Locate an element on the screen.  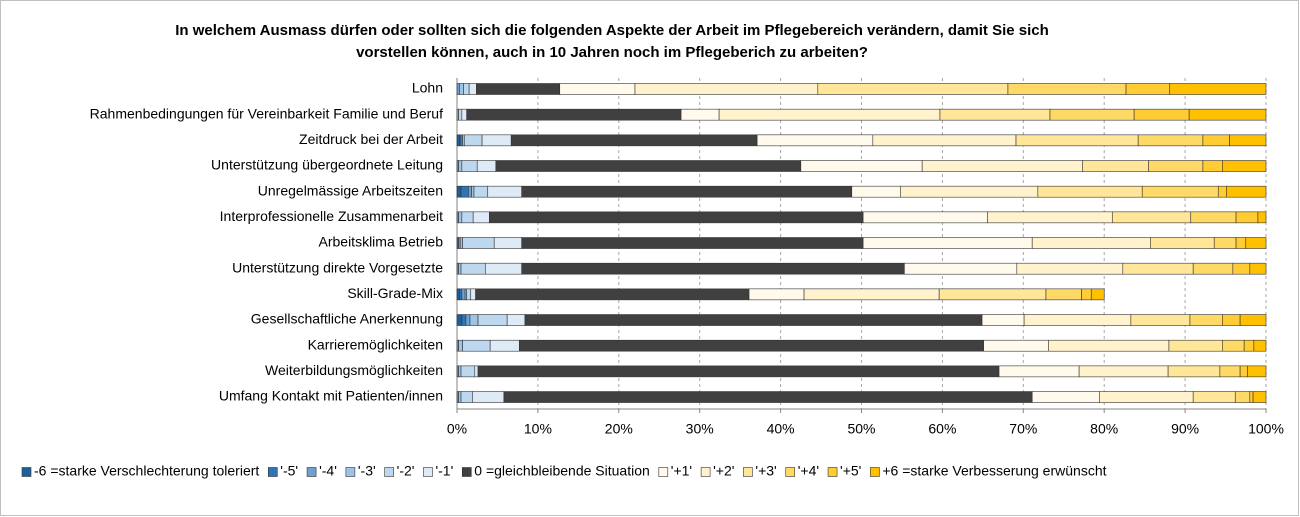
y-tick-label: Unterstützung übergeordnete Leitung is located at coordinates (327, 165).